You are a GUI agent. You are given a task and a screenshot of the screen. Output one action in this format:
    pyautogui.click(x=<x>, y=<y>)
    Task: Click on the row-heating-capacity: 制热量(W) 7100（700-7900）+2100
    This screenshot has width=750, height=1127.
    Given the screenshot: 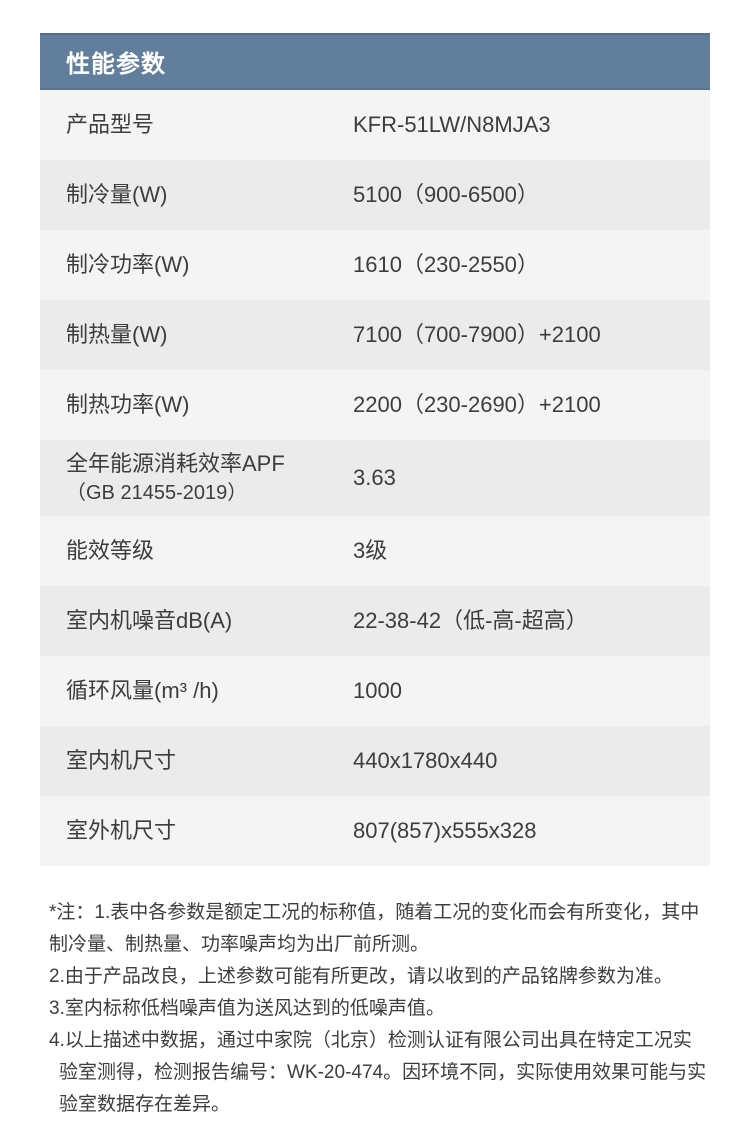 What is the action you would take?
    pyautogui.click(x=375, y=335)
    